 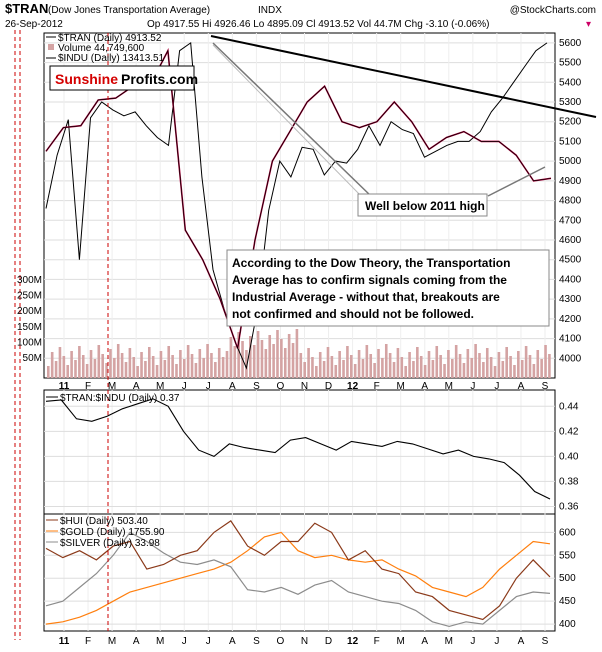 What do you see at coordinates (570, 82) in the screenshot?
I see `y-tick-p1: 5400` at bounding box center [570, 82].